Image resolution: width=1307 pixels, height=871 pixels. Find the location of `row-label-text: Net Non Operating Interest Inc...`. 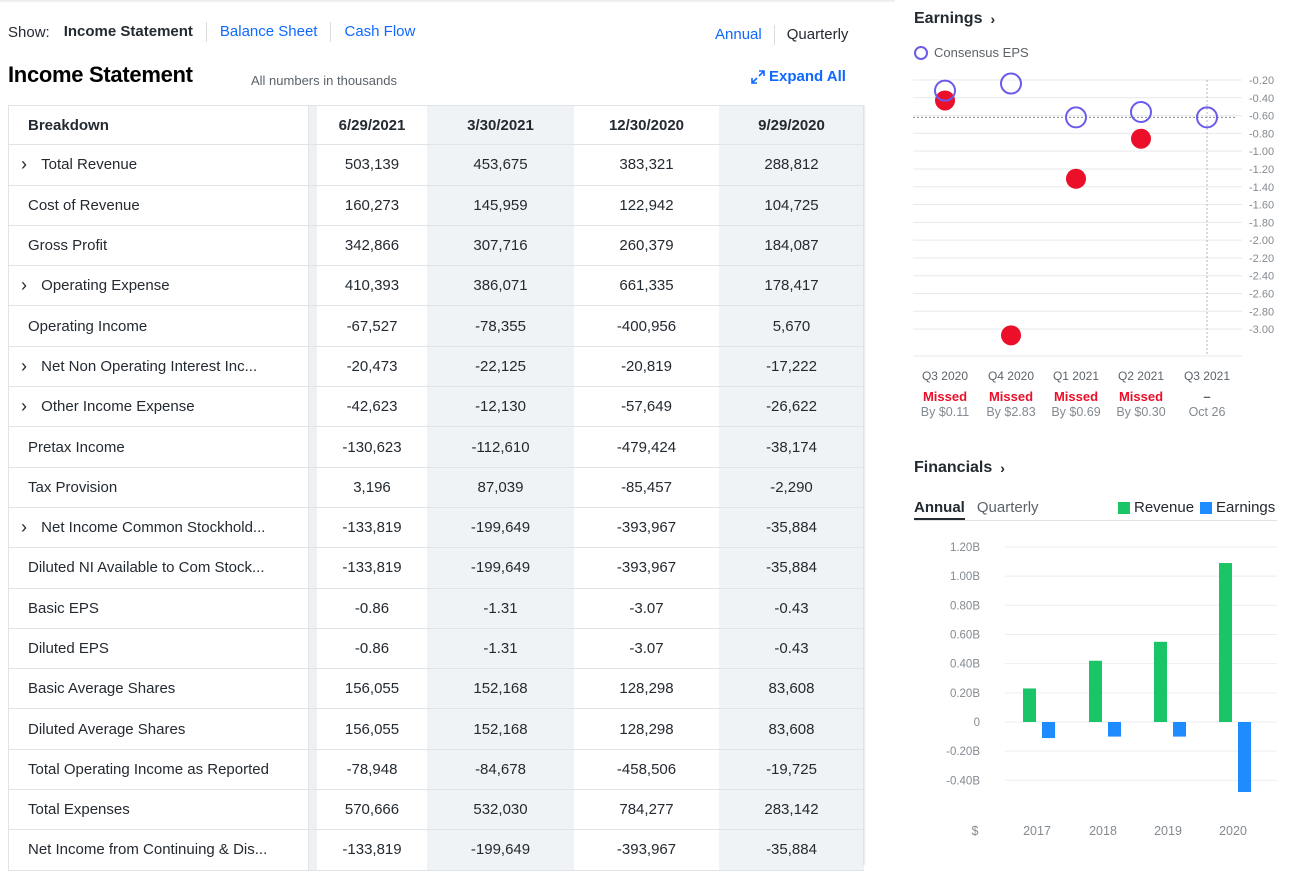

row-label-text: Net Non Operating Interest Inc... is located at coordinates (149, 366).